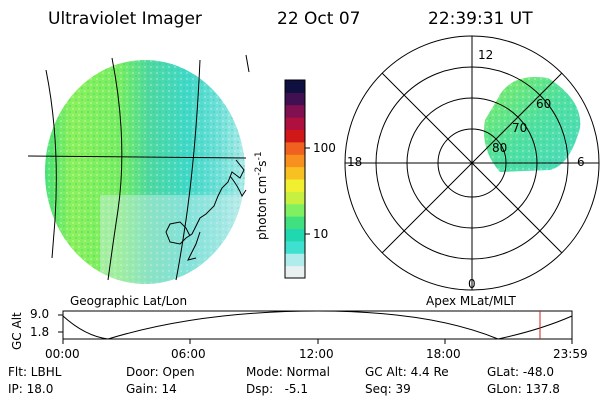  I want to click on alt-tick-1200: 12:00, so click(316, 354).